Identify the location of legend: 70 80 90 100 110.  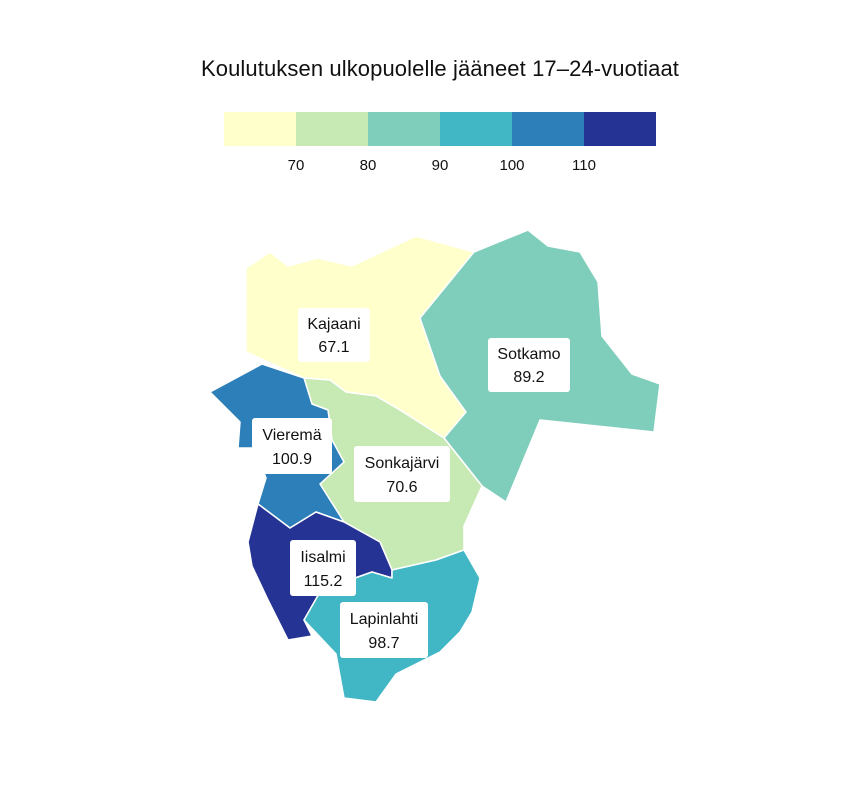
(440, 143).